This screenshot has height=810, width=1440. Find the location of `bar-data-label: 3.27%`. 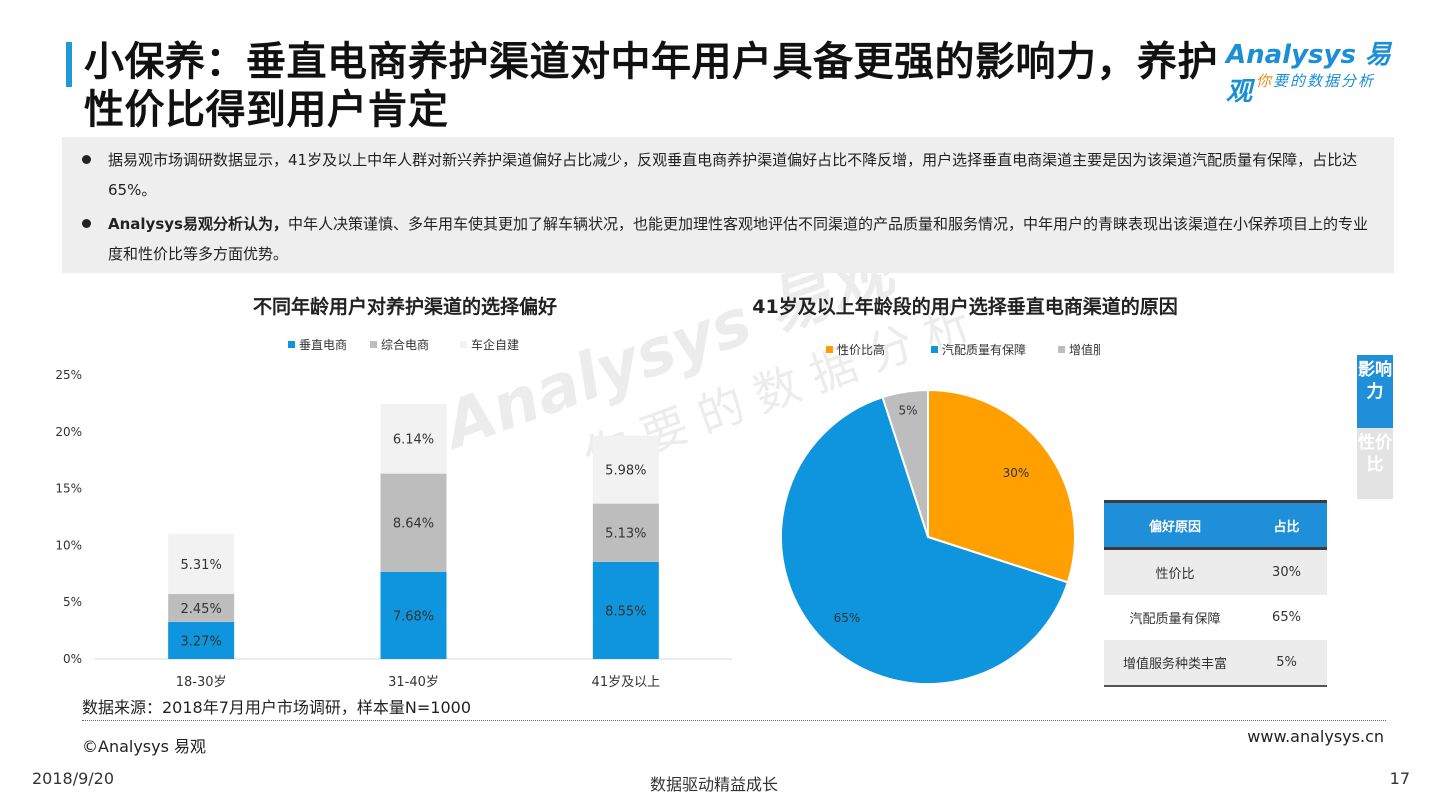

bar-data-label: 3.27% is located at coordinates (201, 641).